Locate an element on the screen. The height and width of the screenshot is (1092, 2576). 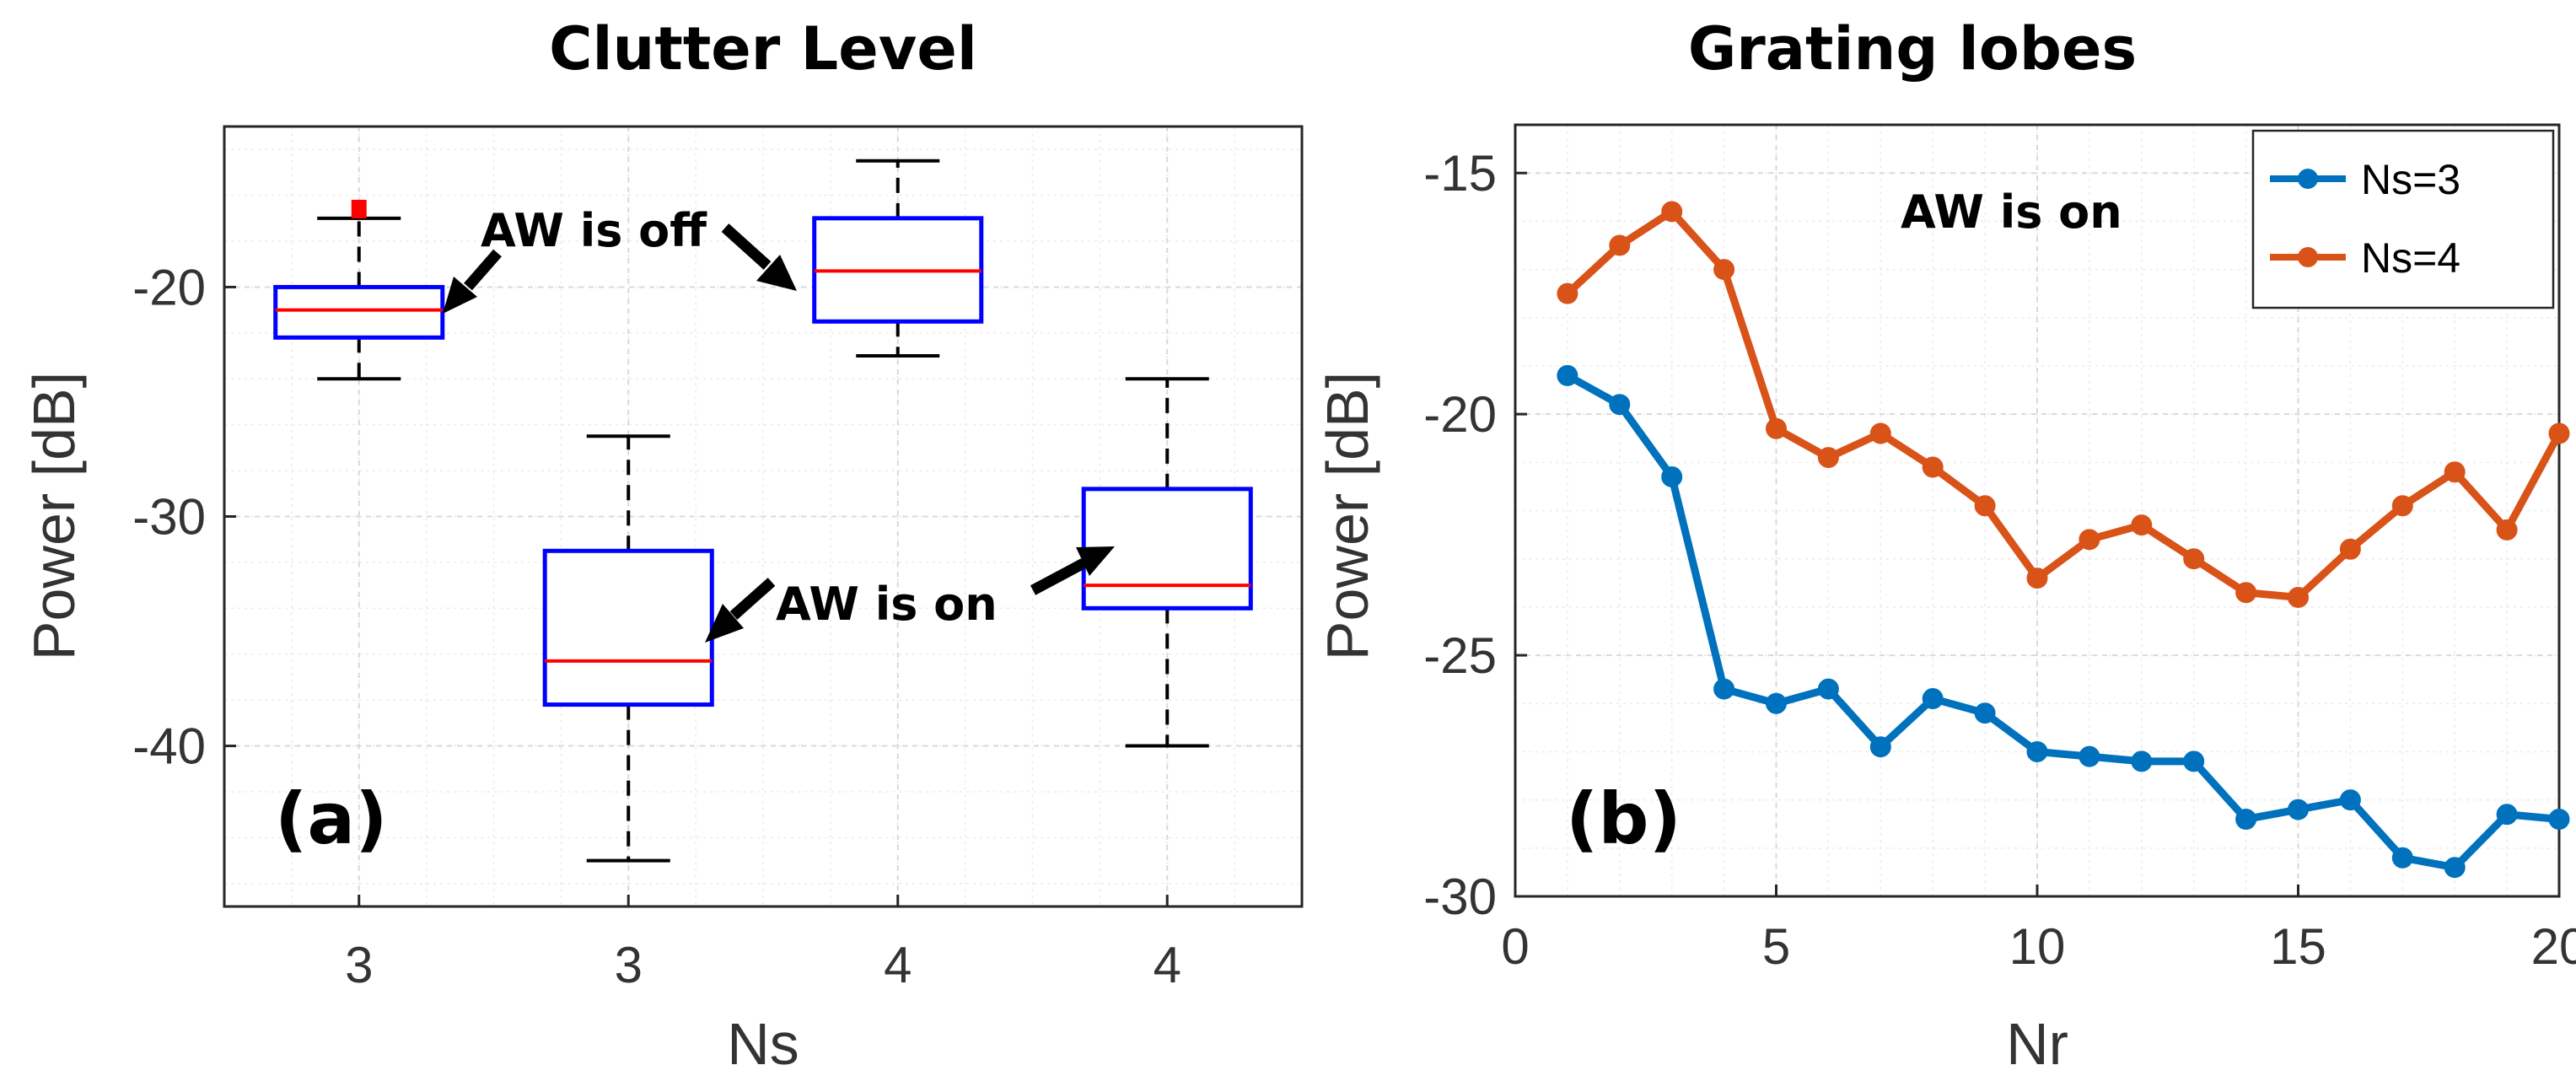
arrow-aw-off-left is located at coordinates (473, 282).